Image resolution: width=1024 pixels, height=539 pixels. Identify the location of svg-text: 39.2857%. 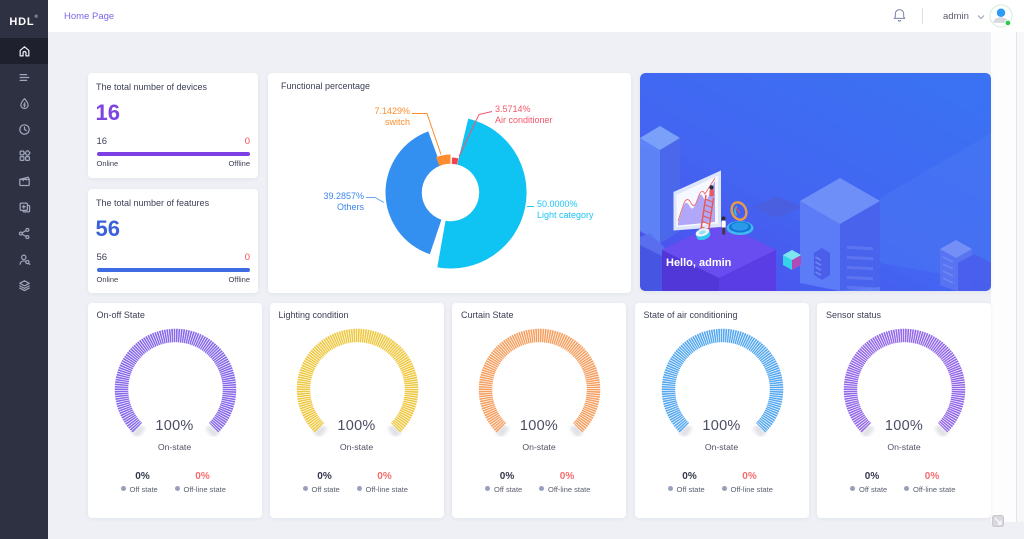
(343, 196).